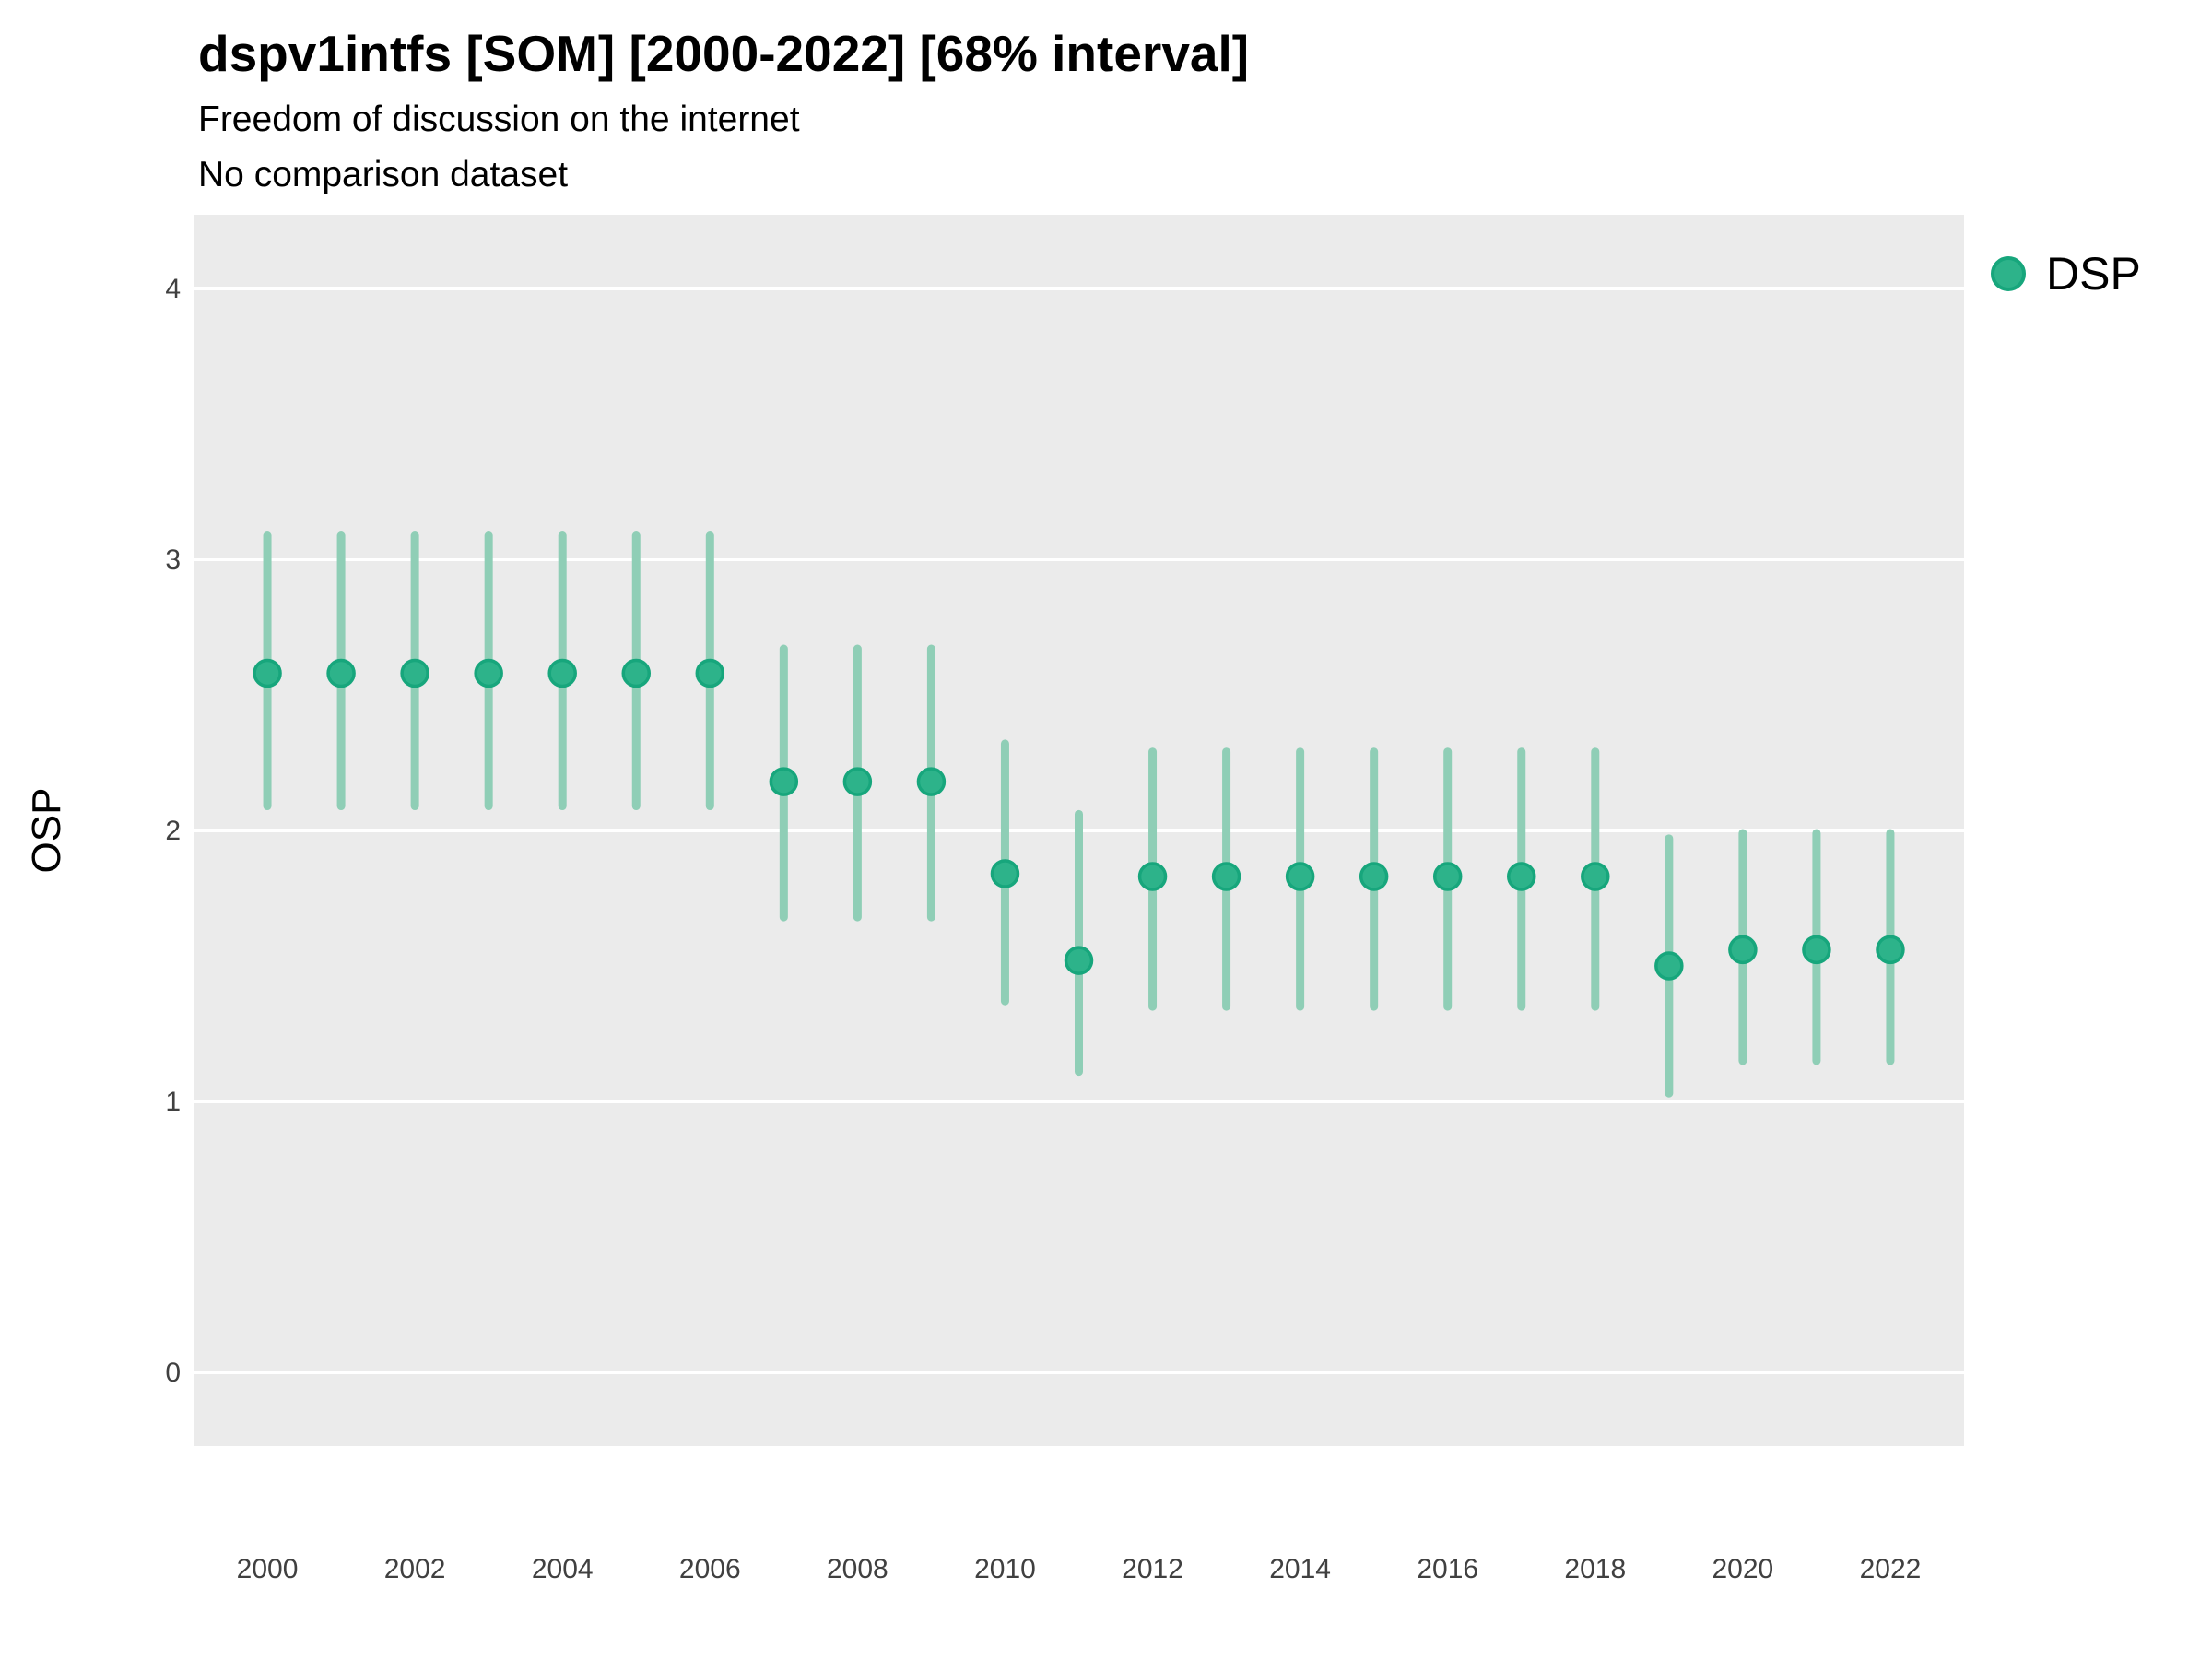  What do you see at coordinates (46, 830) in the screenshot?
I see `y-axis-title: OSP` at bounding box center [46, 830].